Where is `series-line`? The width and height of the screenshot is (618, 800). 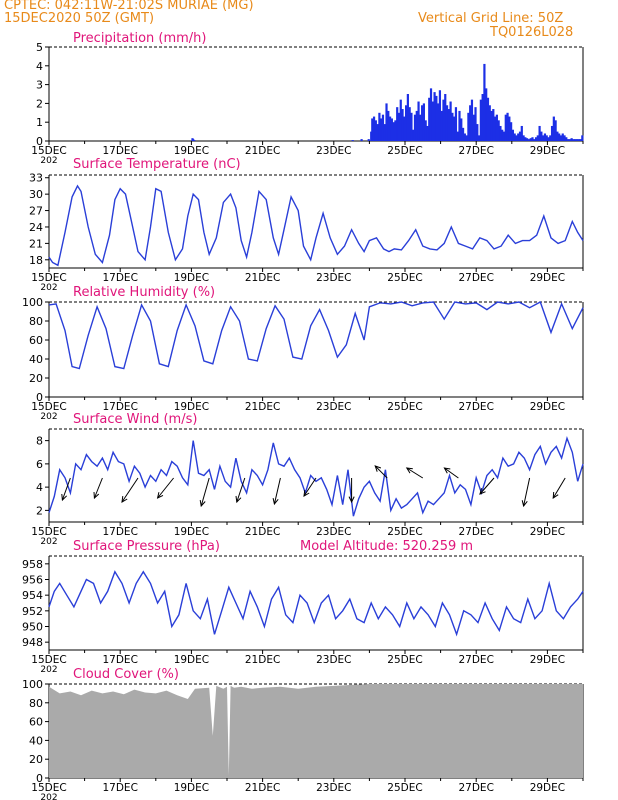 series-line is located at coordinates (316, 335).